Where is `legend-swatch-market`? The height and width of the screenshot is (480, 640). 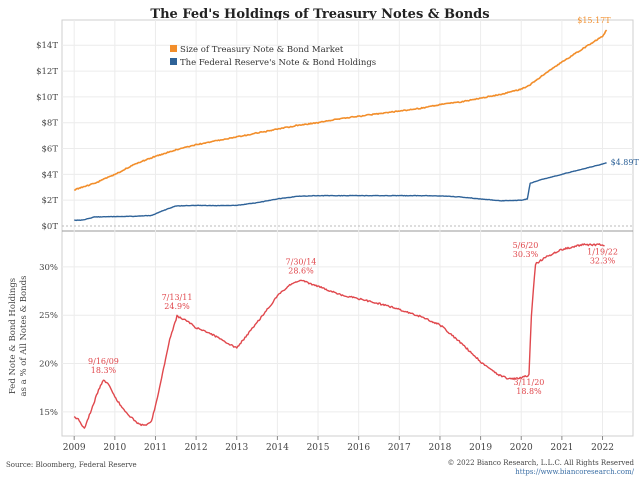
legend-swatch-market is located at coordinates (173, 48).